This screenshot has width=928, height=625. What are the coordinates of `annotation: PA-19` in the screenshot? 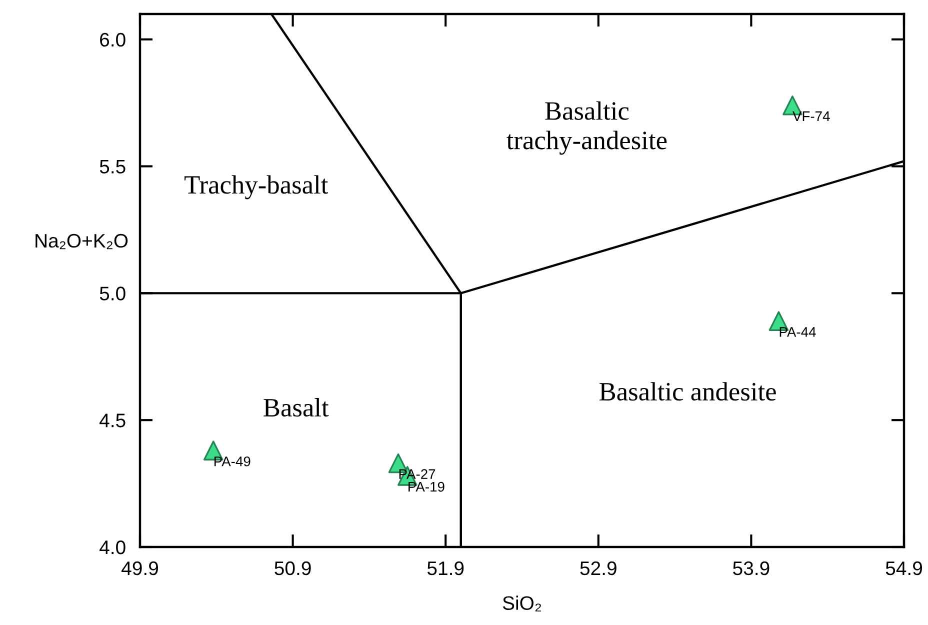 It's located at (426, 487).